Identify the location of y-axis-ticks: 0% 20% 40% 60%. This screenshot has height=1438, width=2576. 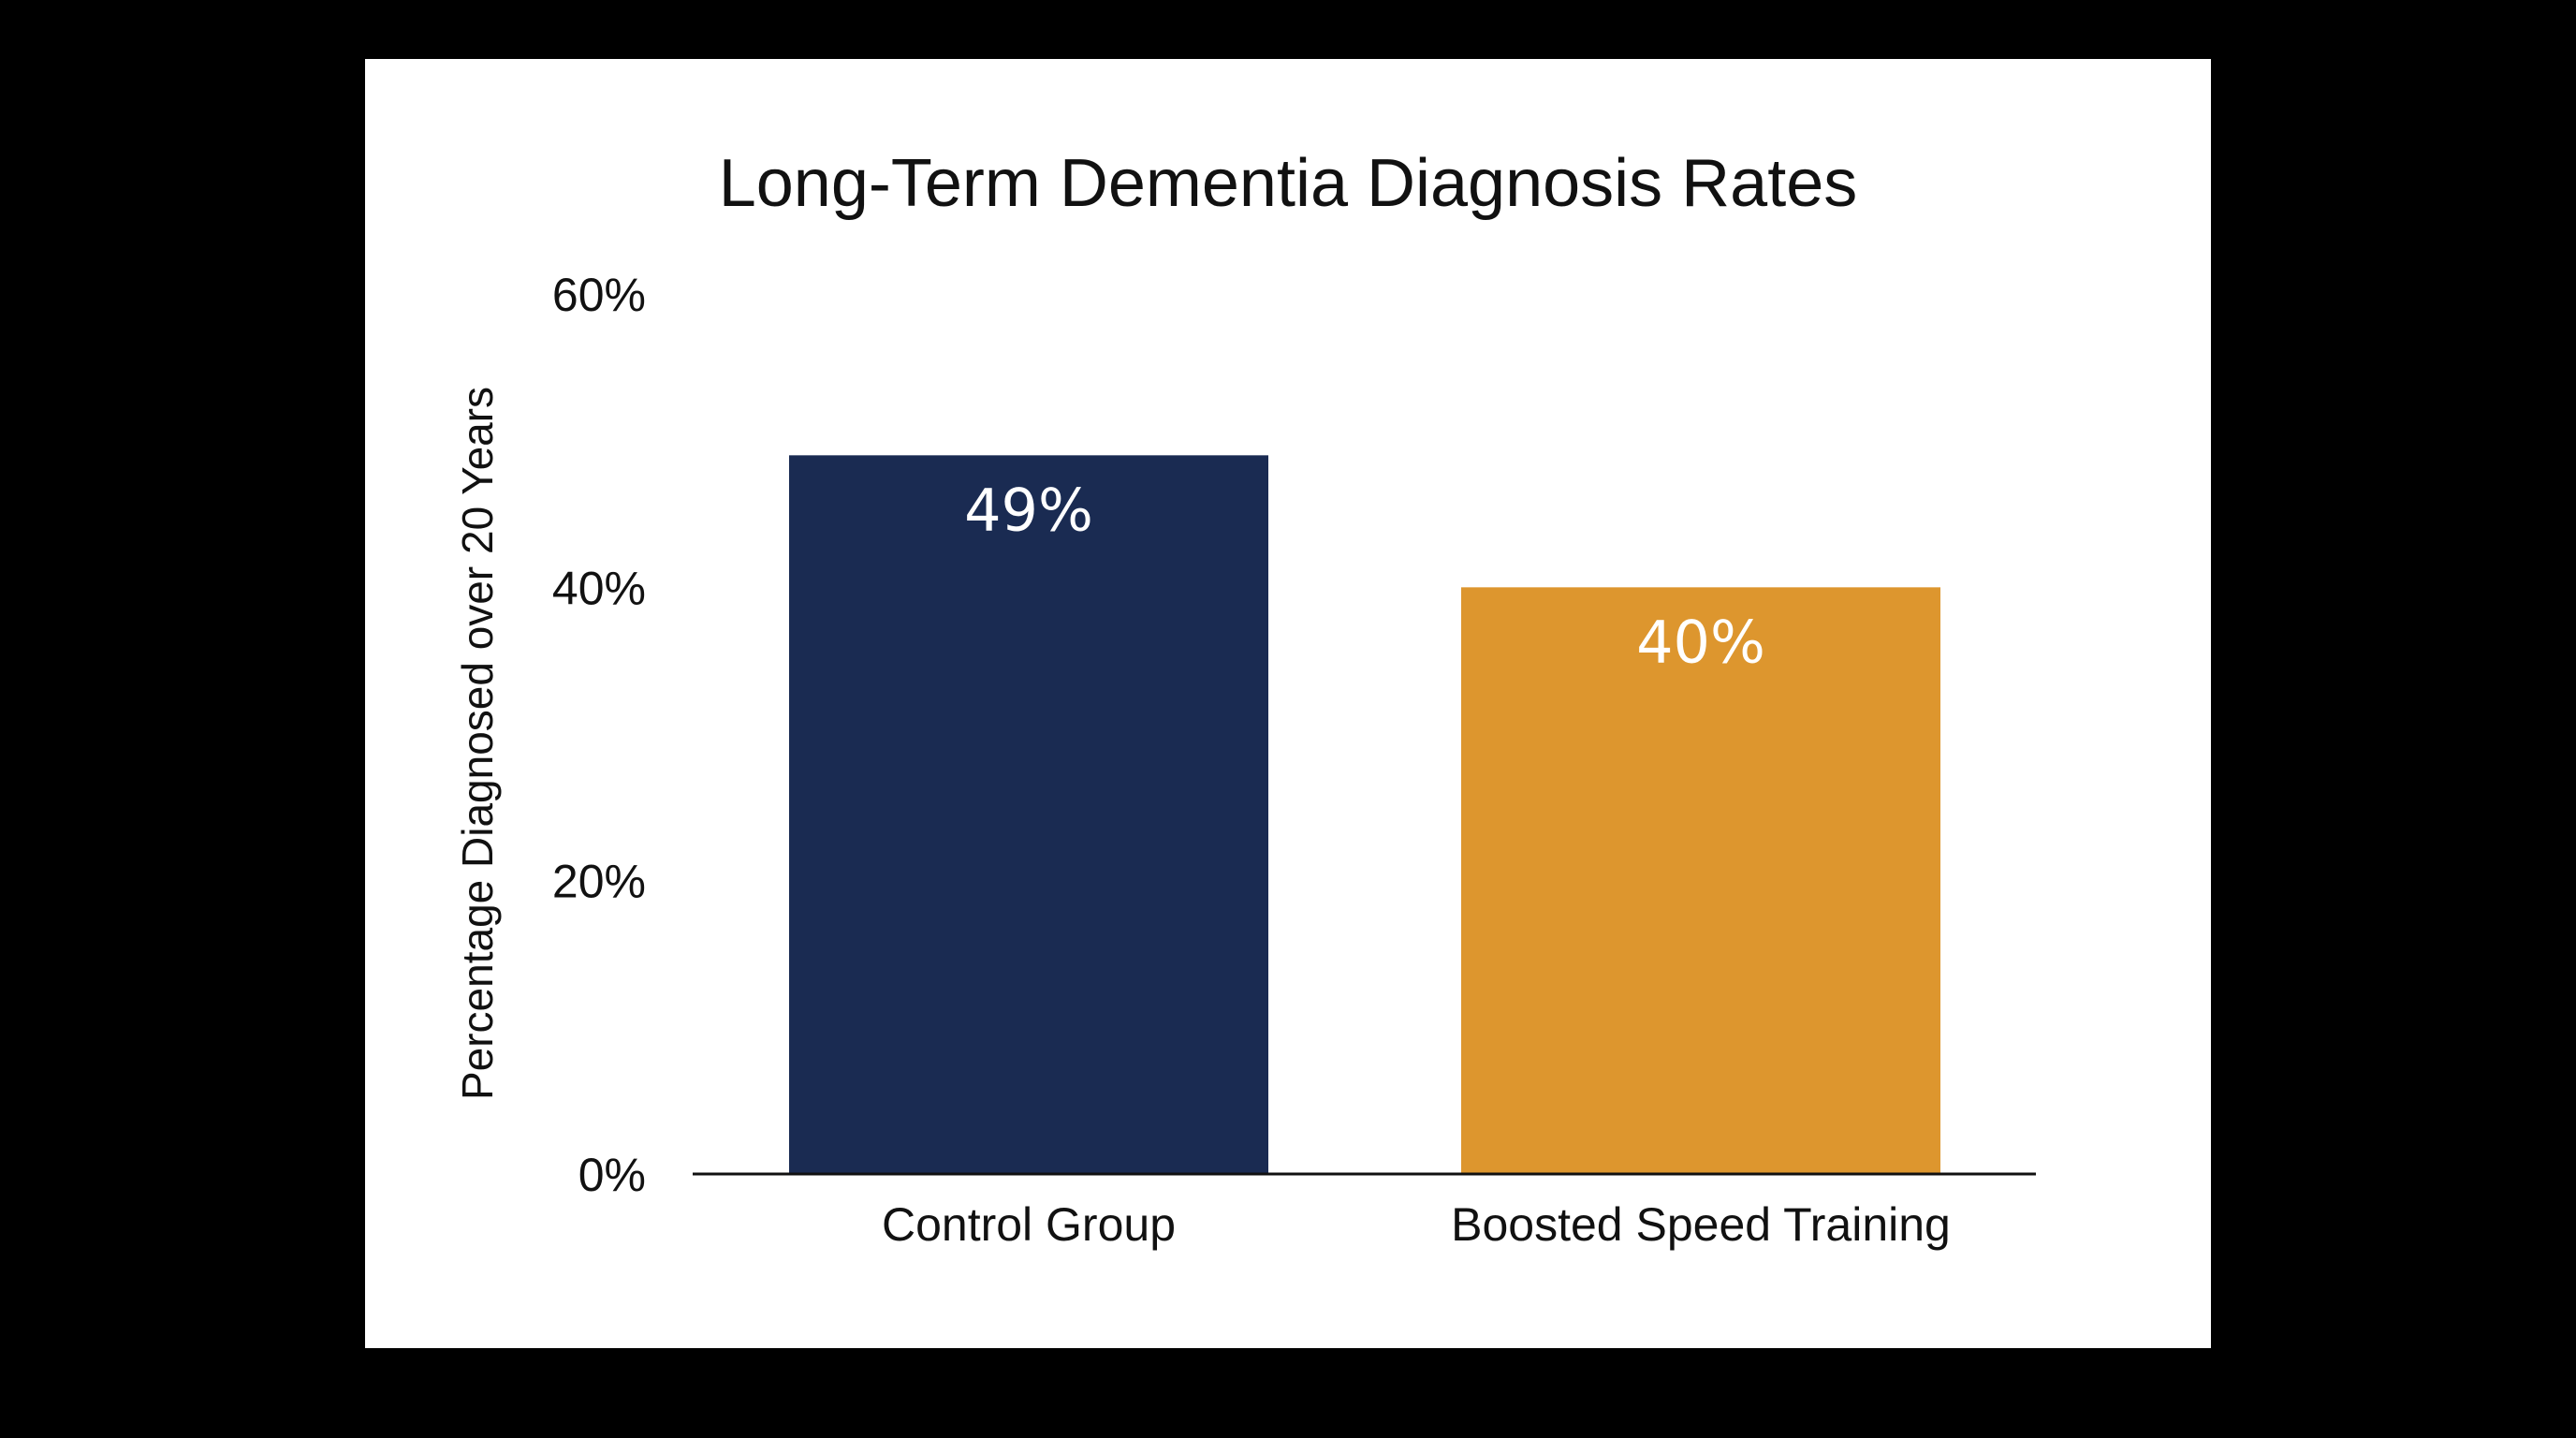
(599, 735).